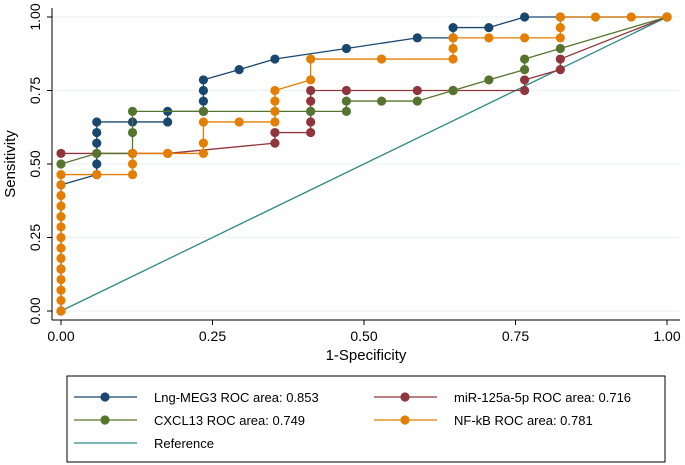  Describe the element at coordinates (35, 237) in the screenshot. I see `y-tick-label-1: 0.25` at that location.